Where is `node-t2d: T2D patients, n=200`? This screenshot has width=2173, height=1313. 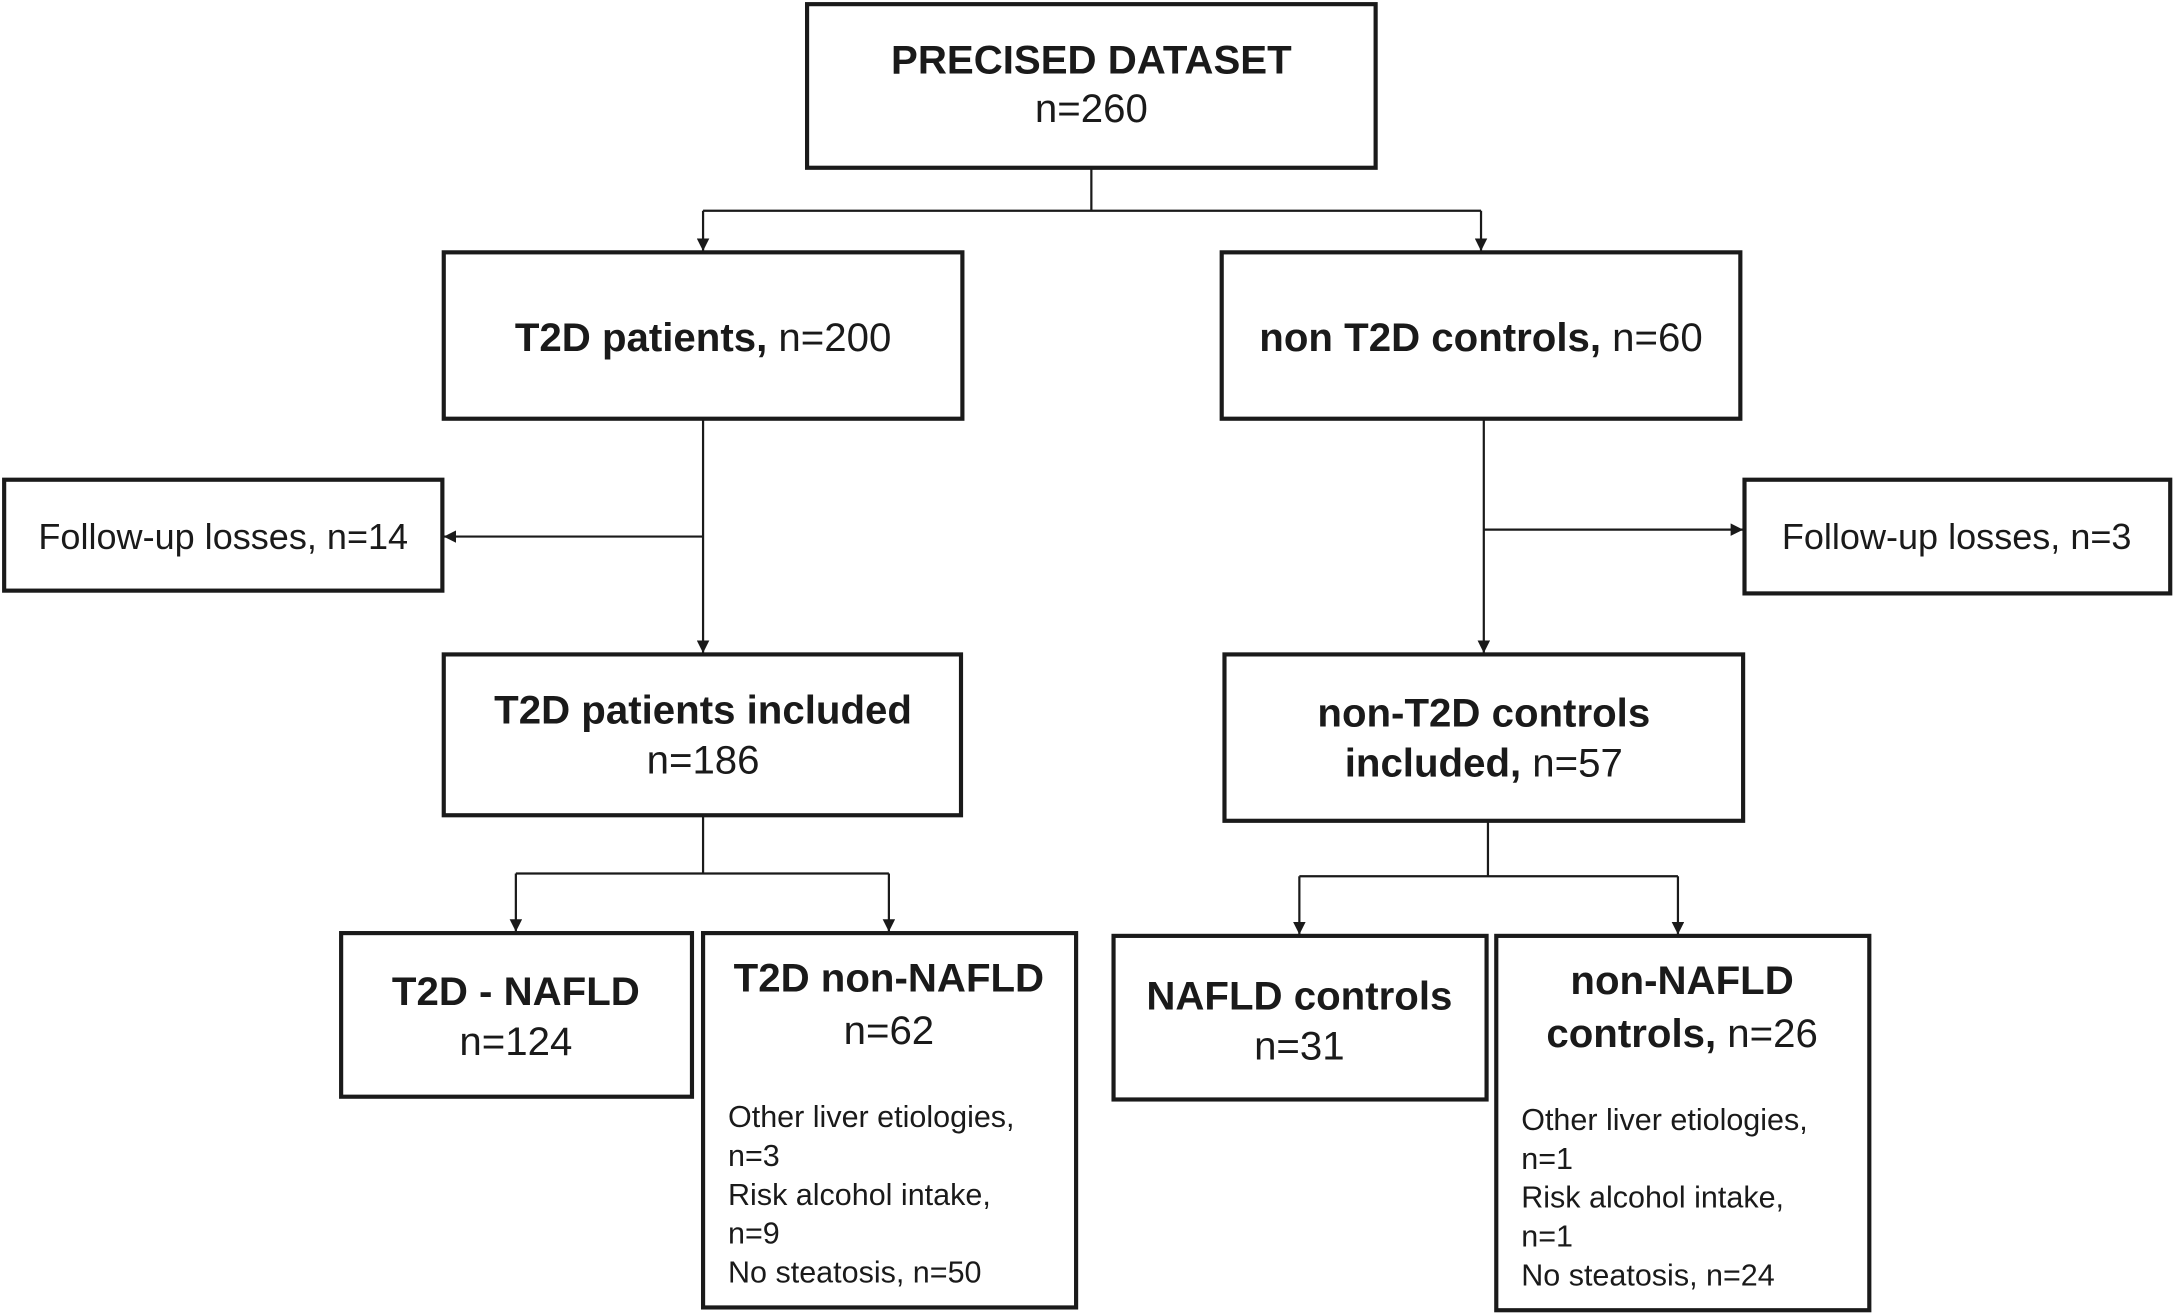 node-t2d: T2D patients, n=200 is located at coordinates (703, 335).